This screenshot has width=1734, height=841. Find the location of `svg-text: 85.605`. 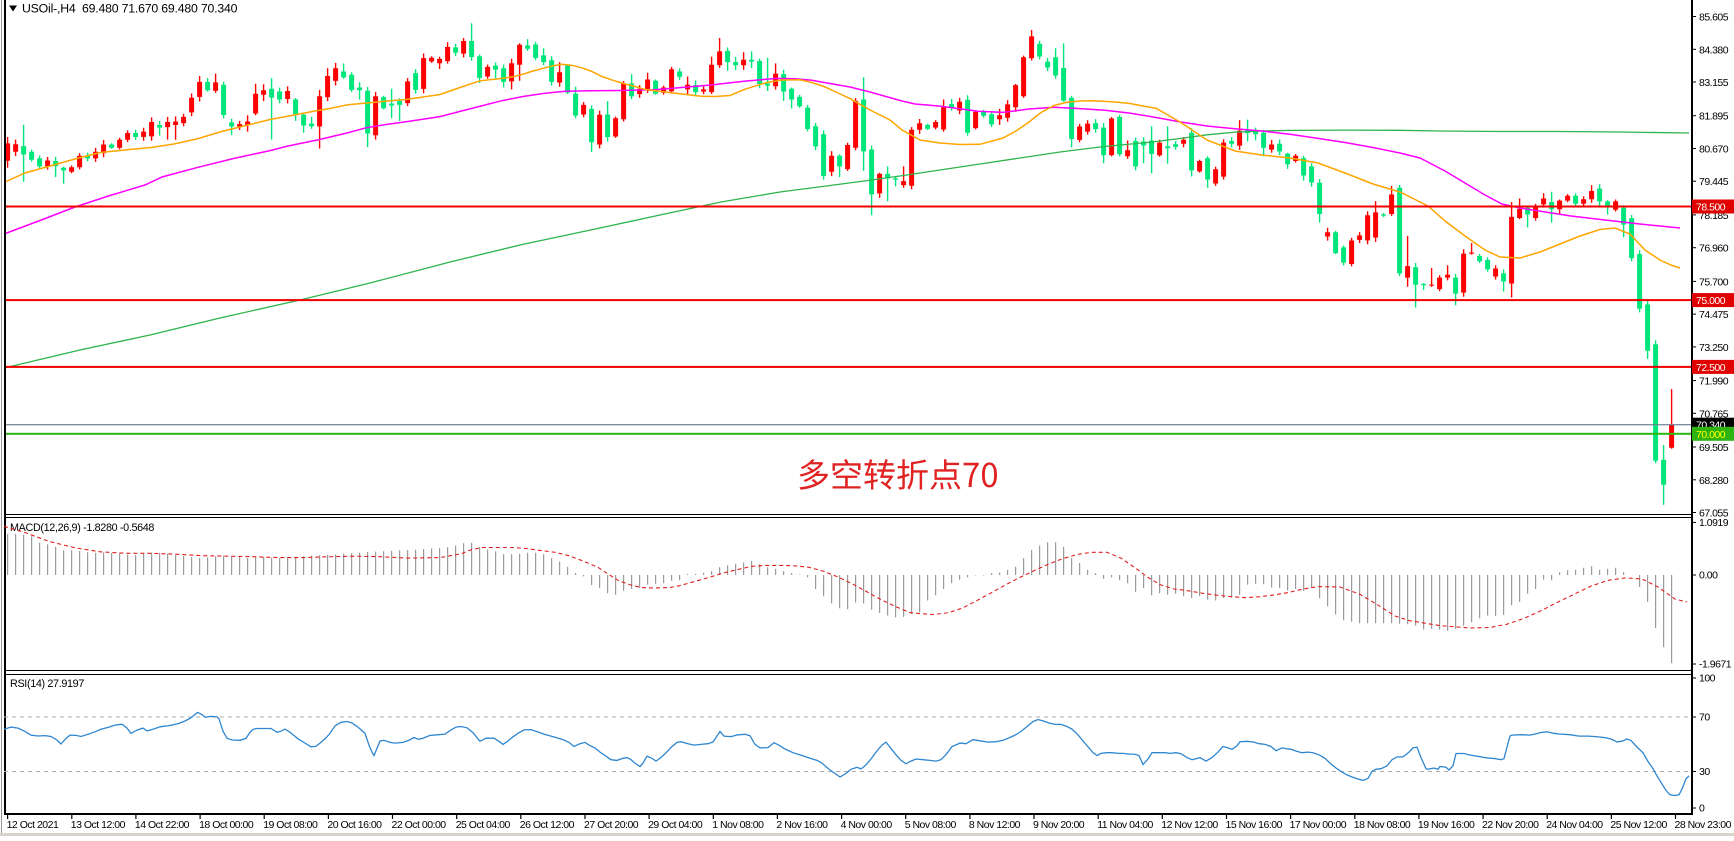

svg-text: 85.605 is located at coordinates (1714, 18).